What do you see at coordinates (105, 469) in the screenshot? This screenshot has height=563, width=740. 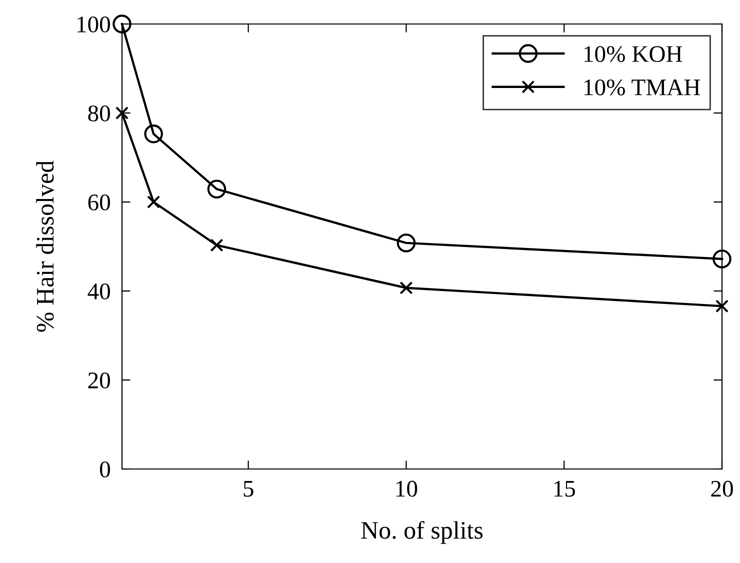 I see `y-tick-label: 0` at bounding box center [105, 469].